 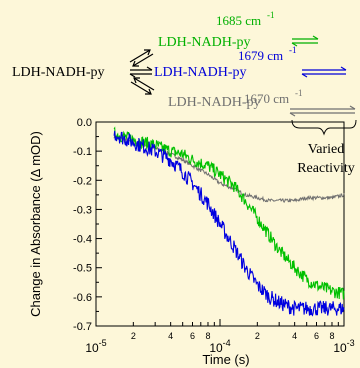 What do you see at coordinates (227, 343) in the screenshot?
I see `x-tick-exponent: -4` at bounding box center [227, 343].